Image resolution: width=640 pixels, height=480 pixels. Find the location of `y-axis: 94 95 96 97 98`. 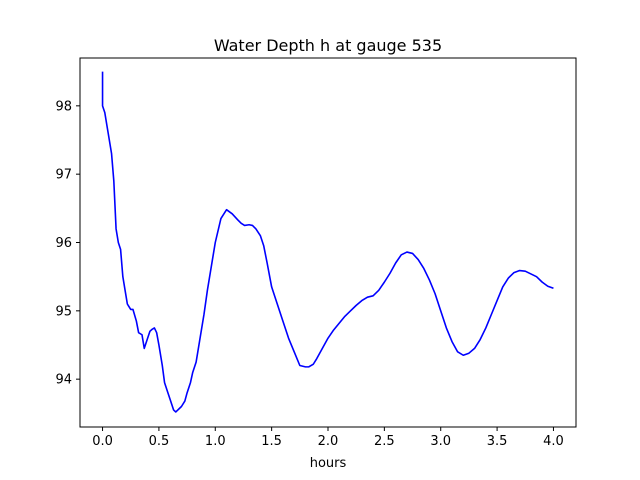

y-axis: 94 95 96 97 98 is located at coordinates (67, 243).